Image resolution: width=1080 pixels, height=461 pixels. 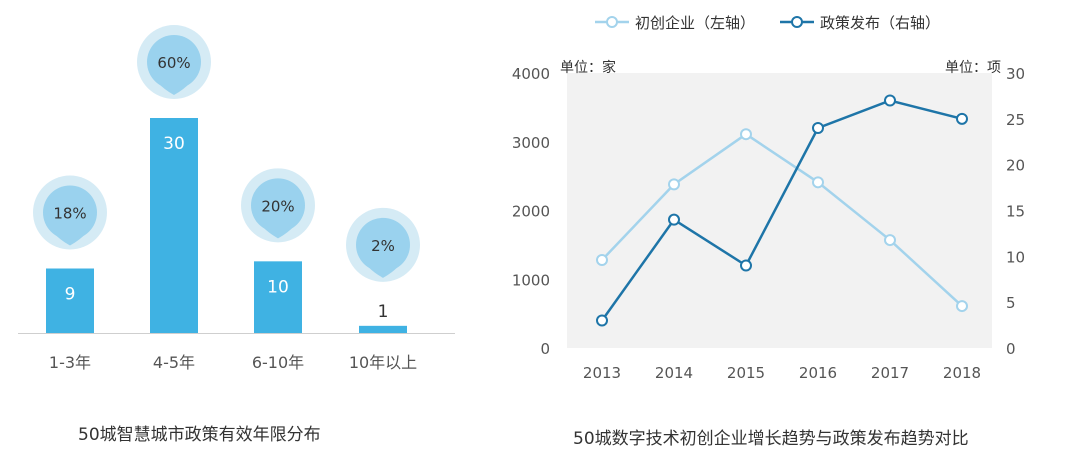 I want to click on x-axis-tick-label: 2013, so click(x=602, y=373).